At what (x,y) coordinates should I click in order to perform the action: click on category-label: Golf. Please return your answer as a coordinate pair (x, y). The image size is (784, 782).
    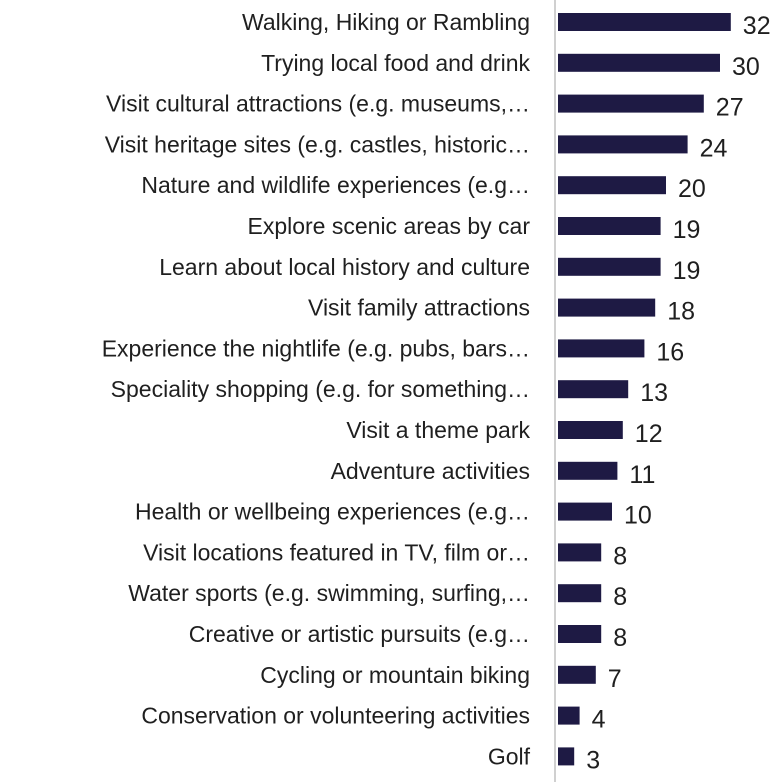
    Looking at the image, I should click on (509, 756).